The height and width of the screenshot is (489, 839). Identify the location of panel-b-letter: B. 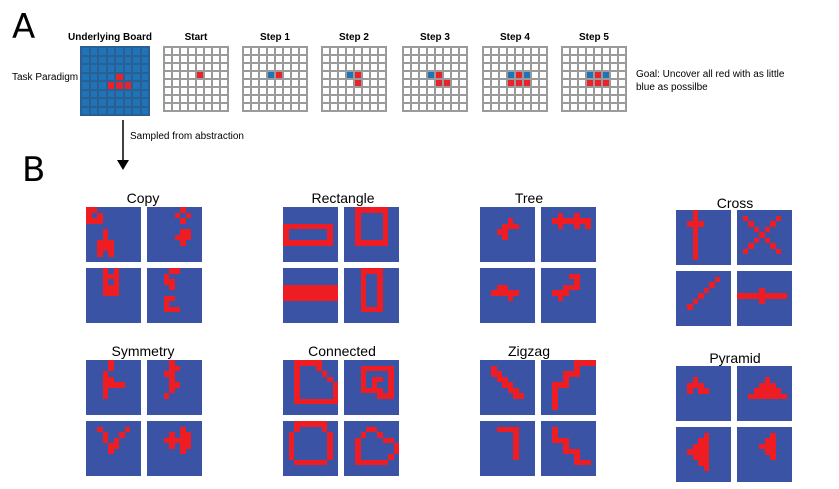
(34, 170).